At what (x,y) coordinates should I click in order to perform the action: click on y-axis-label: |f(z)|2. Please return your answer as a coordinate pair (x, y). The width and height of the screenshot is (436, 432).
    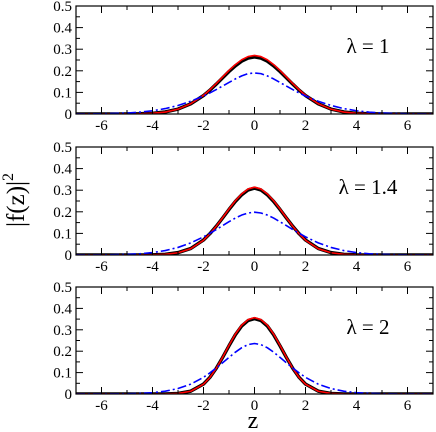
    Looking at the image, I should click on (15, 200).